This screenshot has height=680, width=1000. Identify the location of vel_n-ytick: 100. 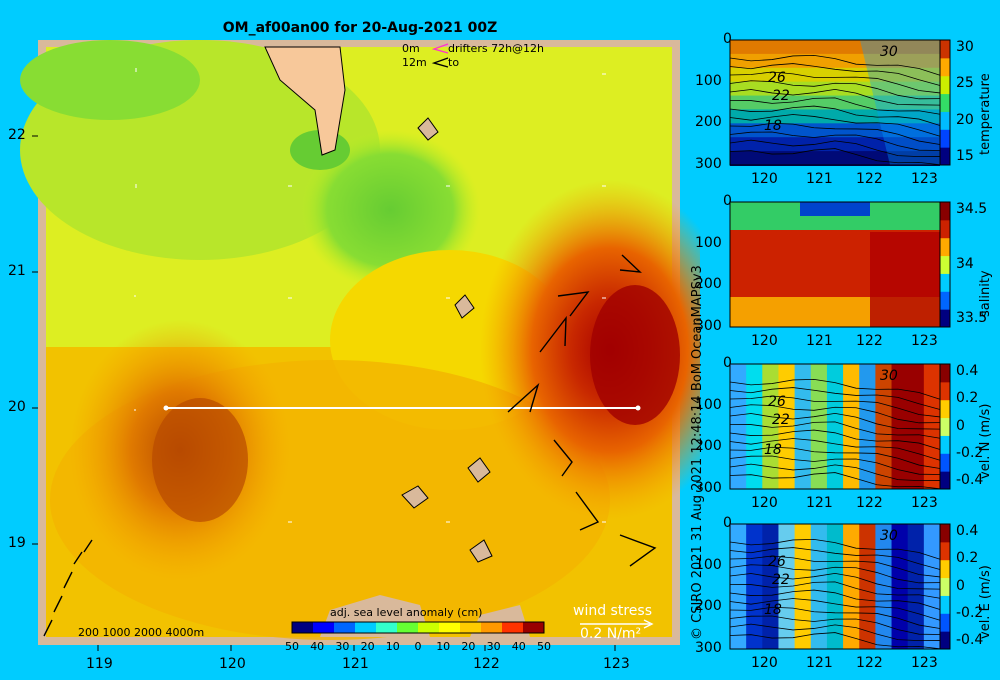
(708, 404).